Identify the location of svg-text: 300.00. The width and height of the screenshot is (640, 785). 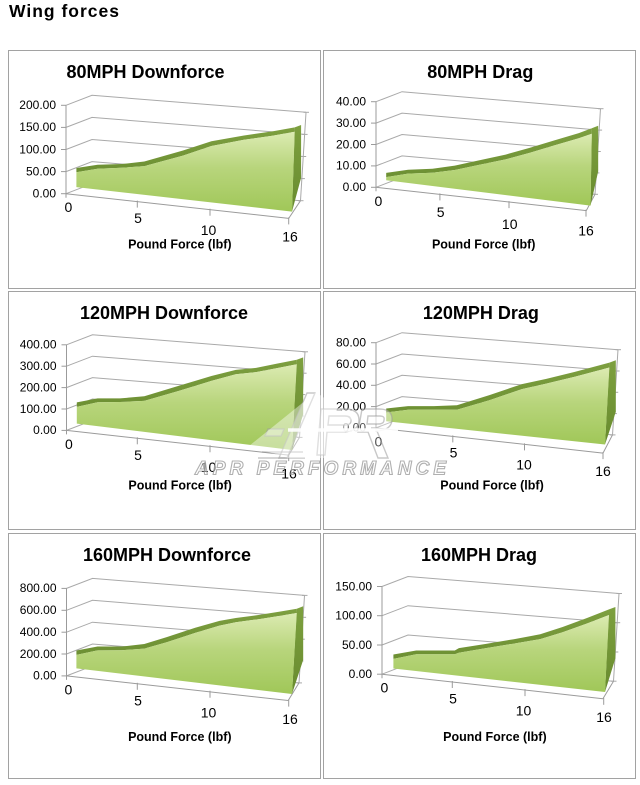
(38, 366).